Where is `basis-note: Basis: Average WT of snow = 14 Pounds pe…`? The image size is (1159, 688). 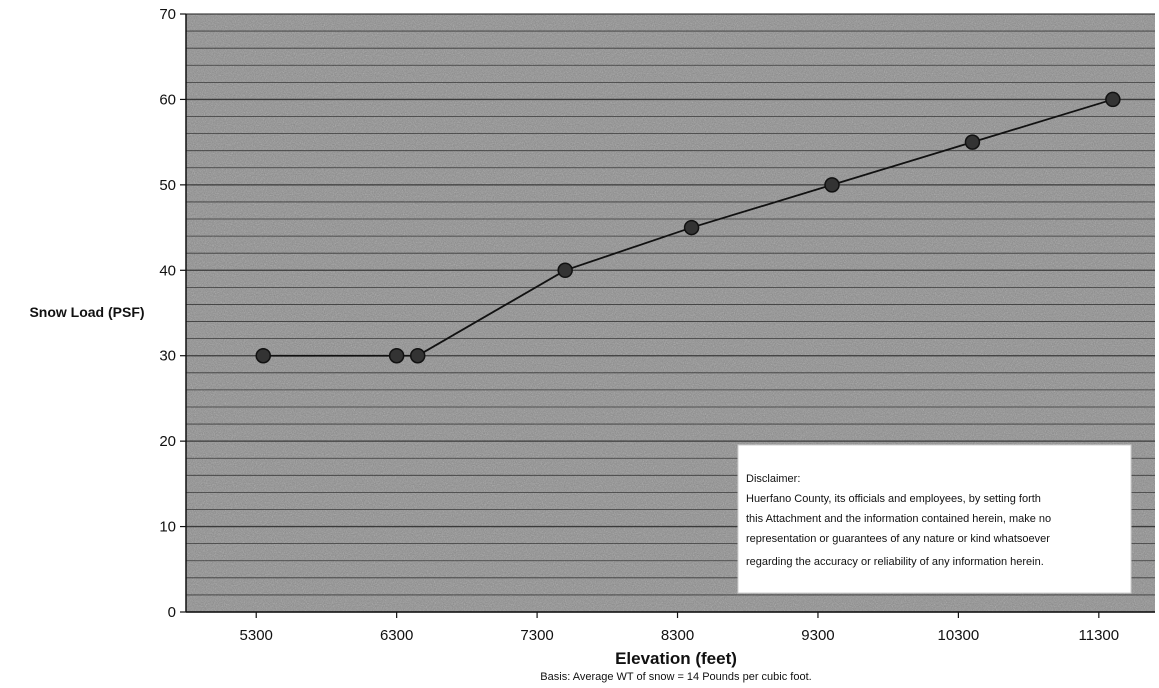
basis-note: Basis: Average WT of snow = 14 Pounds pe… is located at coordinates (675, 677).